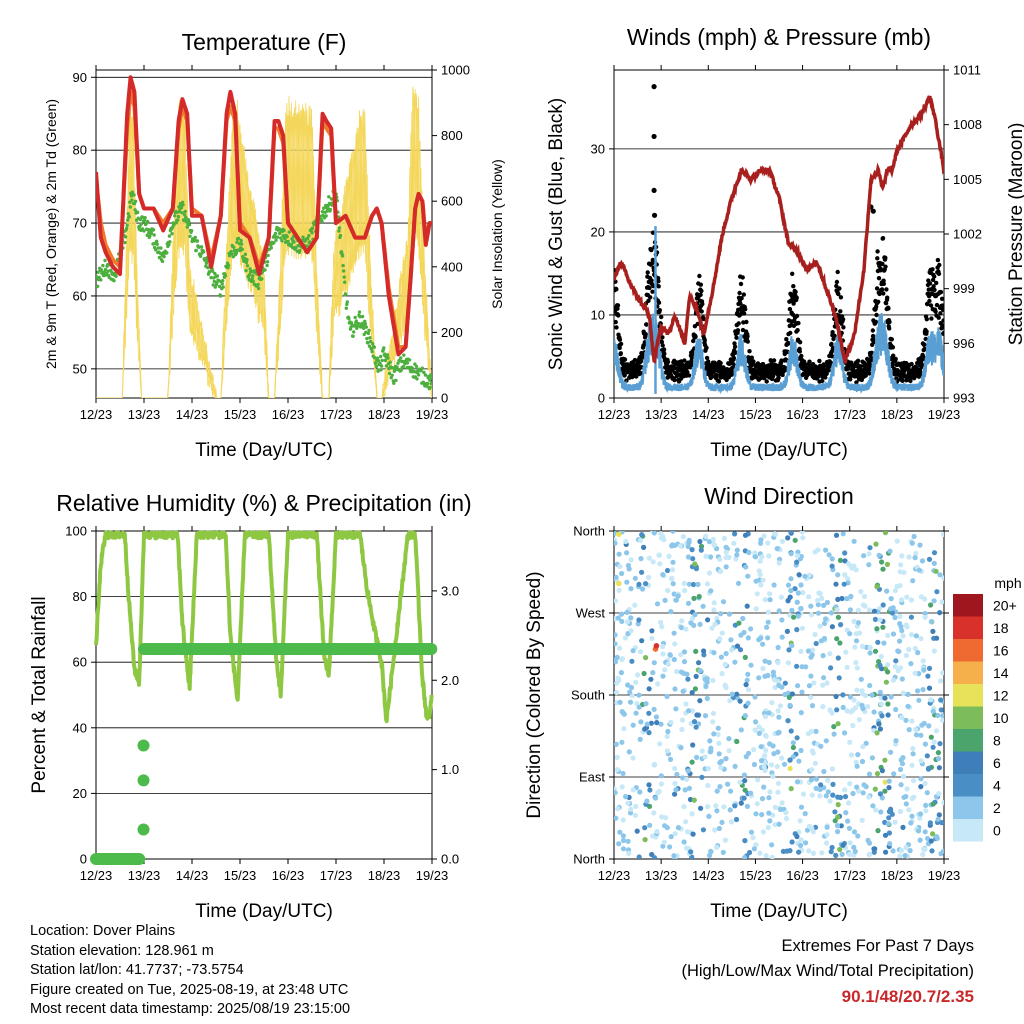 The image size is (1024, 1024). I want to click on legend-label: 20+, so click(1005, 605).